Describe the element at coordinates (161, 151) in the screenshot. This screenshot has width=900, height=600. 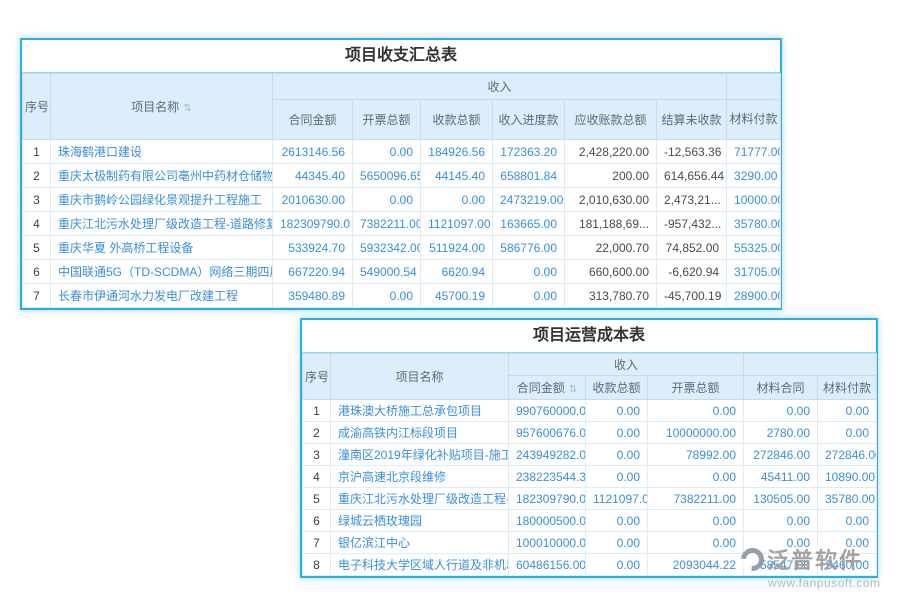
I see `project-name-cell: 珠海鹤港口建设` at that location.